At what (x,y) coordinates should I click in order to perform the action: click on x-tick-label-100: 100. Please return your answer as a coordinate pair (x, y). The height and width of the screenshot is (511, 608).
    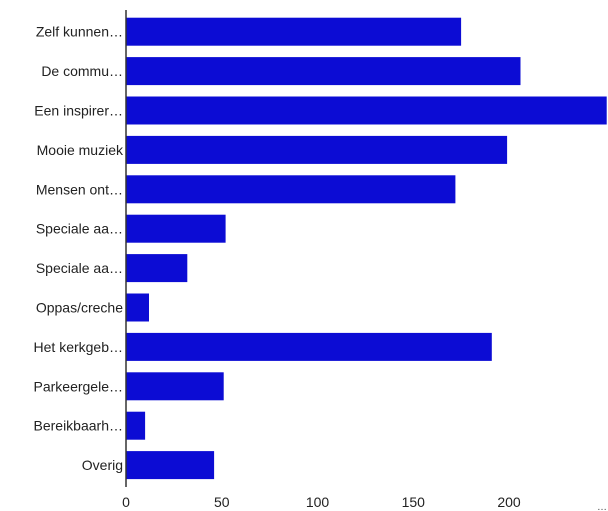
    Looking at the image, I should click on (318, 502).